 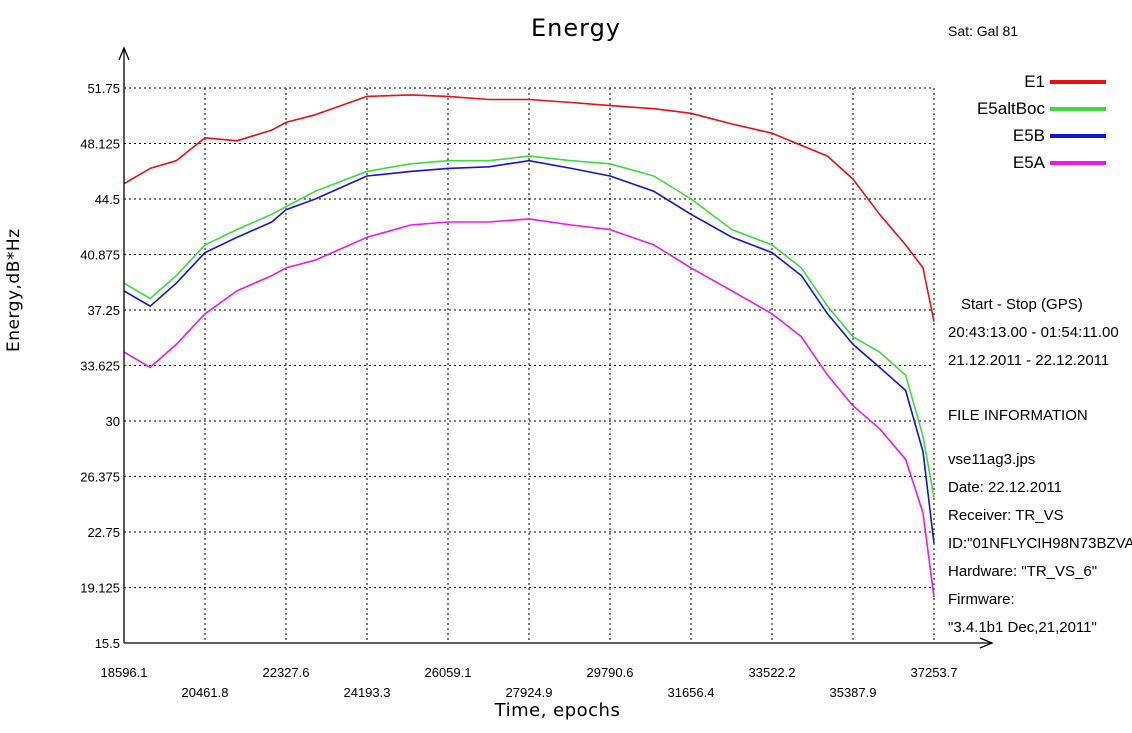 What do you see at coordinates (100, 144) in the screenshot?
I see `y-tick-label: 48.125` at bounding box center [100, 144].